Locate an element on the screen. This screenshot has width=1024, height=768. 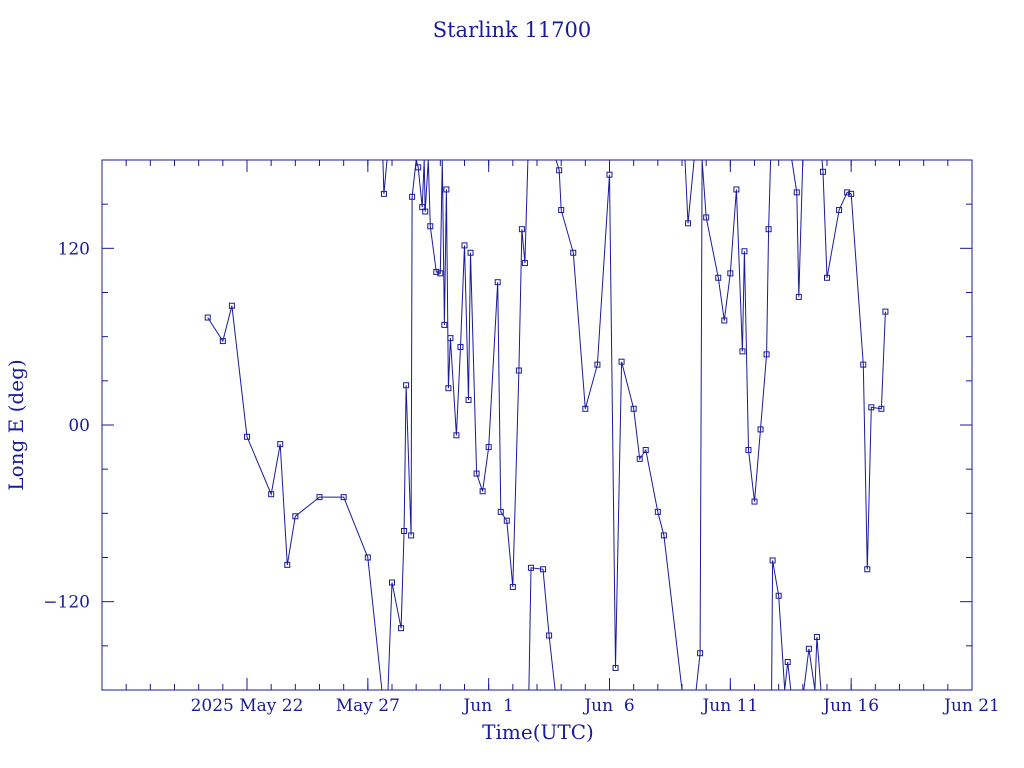
x-tick-label: 2025 May 22 is located at coordinates (247, 706).